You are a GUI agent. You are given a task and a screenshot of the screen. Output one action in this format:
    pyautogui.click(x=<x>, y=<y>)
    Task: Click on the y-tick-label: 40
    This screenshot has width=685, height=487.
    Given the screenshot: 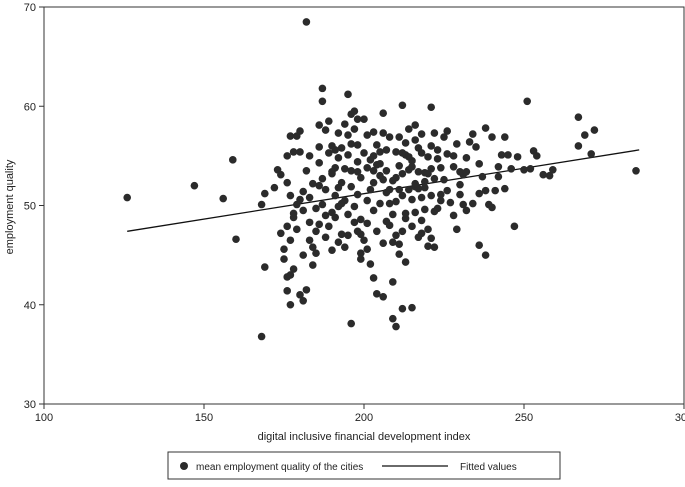 What is the action you would take?
    pyautogui.click(x=30, y=306)
    